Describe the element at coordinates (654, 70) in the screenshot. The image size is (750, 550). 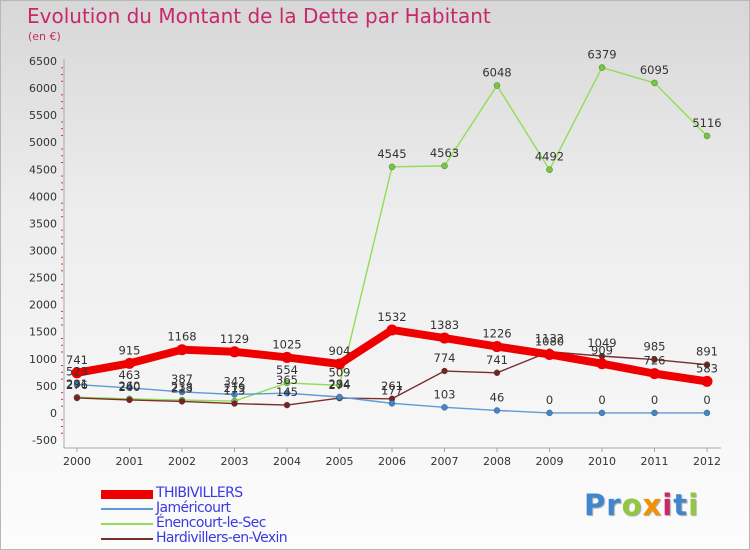
I see `data-label: 6095` at that location.